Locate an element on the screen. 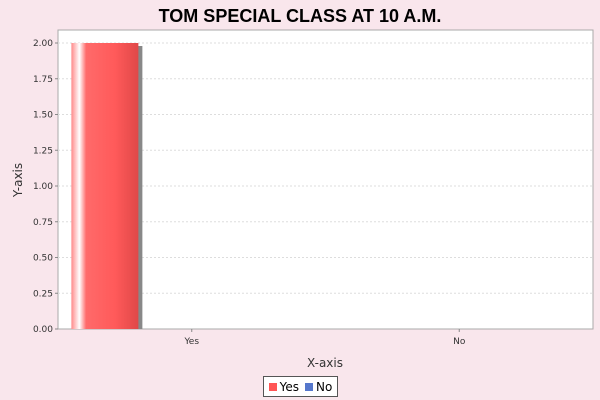 This screenshot has height=400, width=600. y-tick-label: 0.50 is located at coordinates (43, 259).